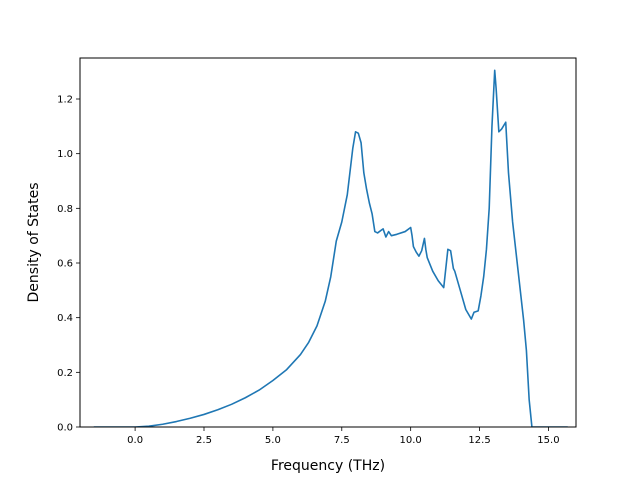 Image resolution: width=640 pixels, height=480 pixels. Describe the element at coordinates (65, 154) in the screenshot. I see `y-tick-label: 1.0` at that location.